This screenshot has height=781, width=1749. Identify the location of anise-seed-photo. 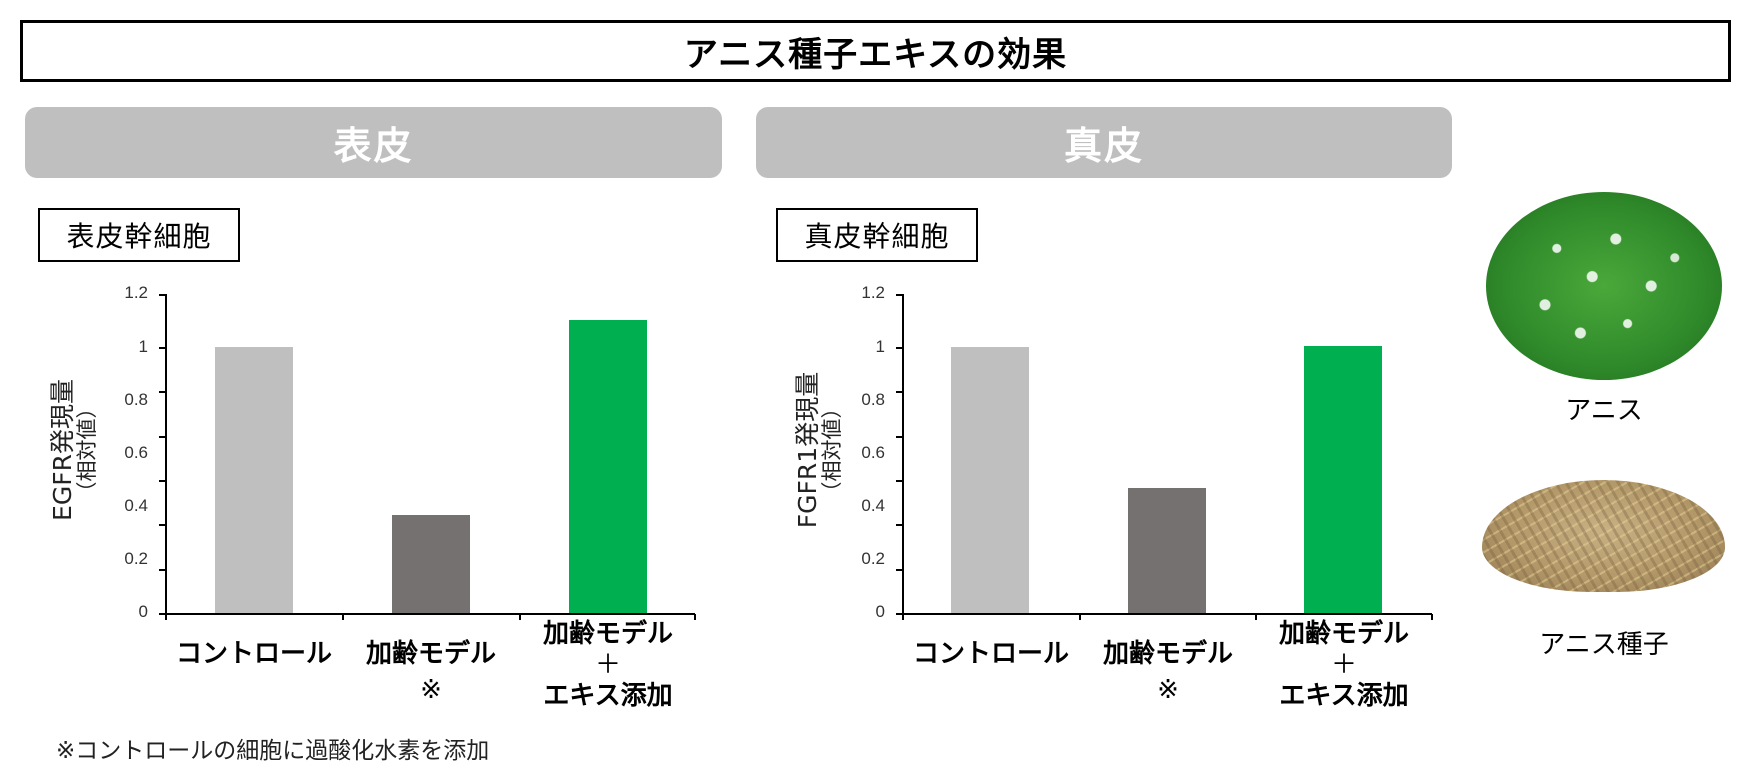
(1603, 536).